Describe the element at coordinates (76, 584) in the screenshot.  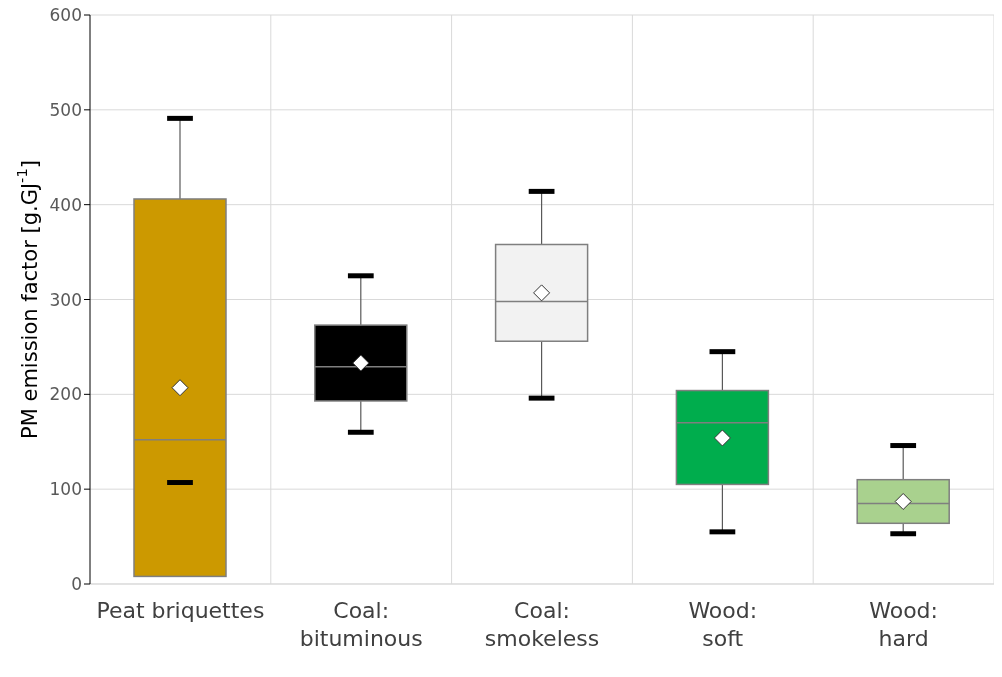
I see `y-tick-label: 0` at that location.